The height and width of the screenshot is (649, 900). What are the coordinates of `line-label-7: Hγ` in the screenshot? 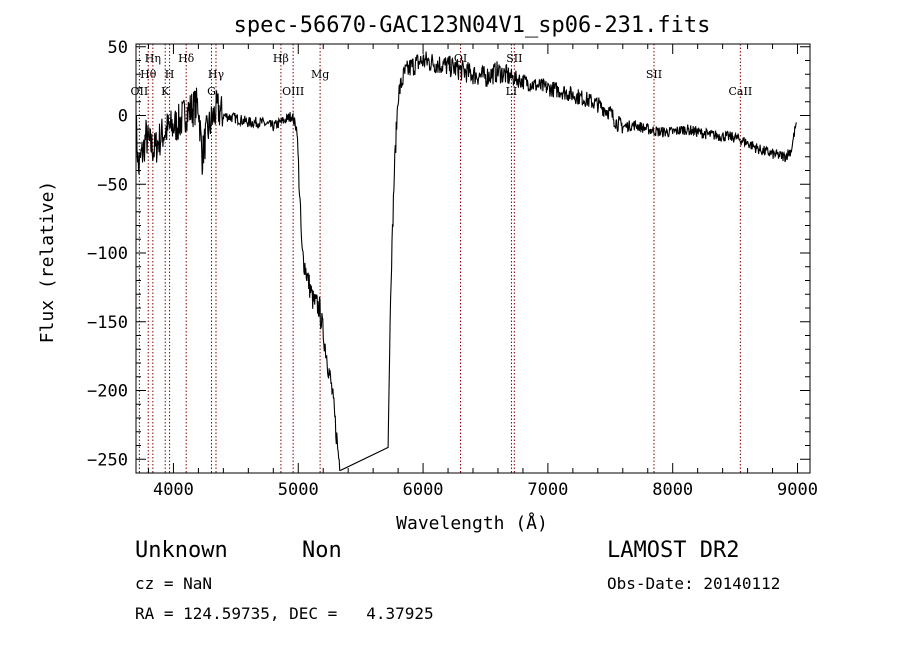 It's located at (216, 74).